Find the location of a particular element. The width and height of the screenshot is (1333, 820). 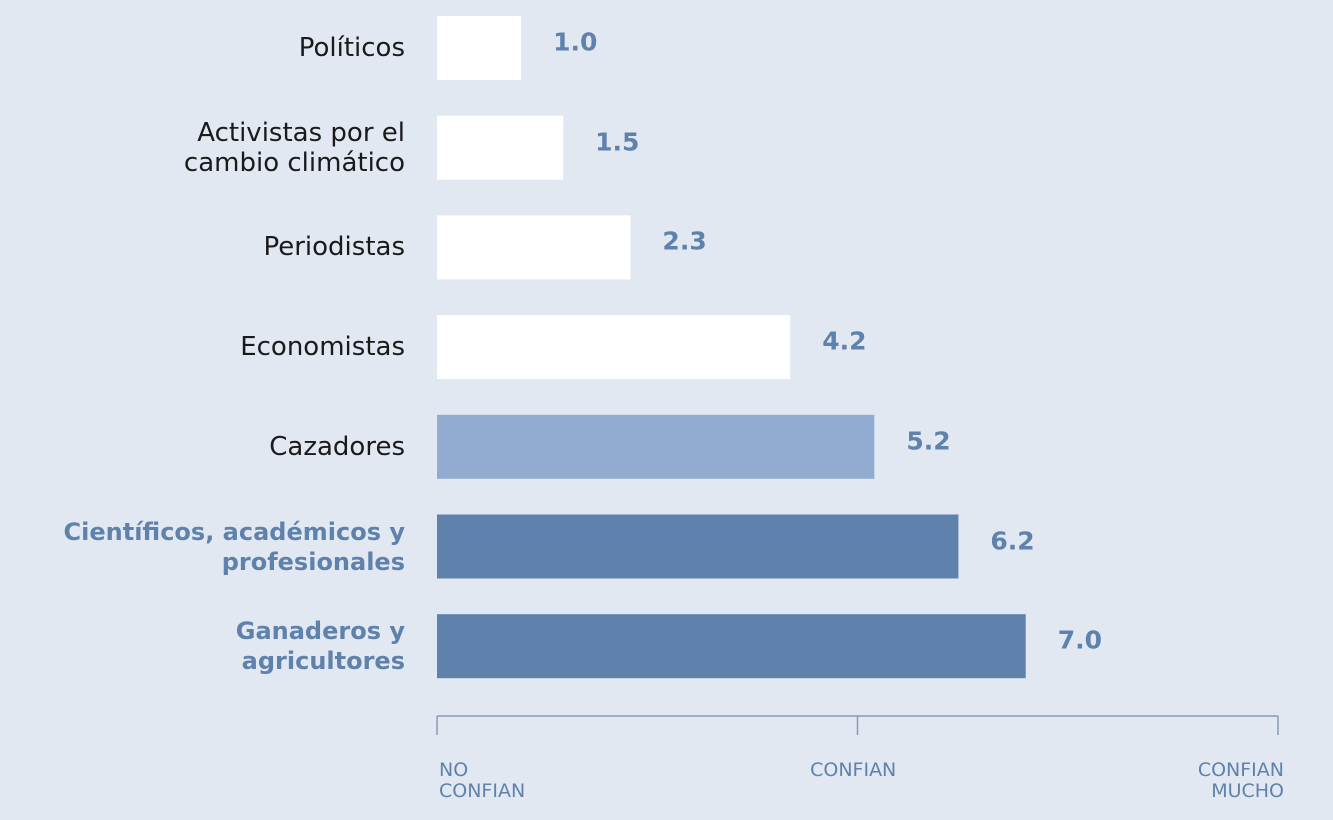

x-tick-label: CONFIAN is located at coordinates (853, 770).